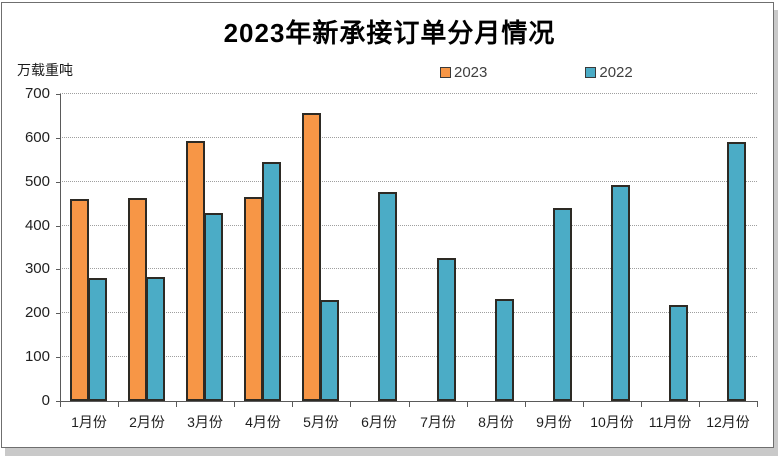 The height and width of the screenshot is (457, 779). Describe the element at coordinates (438, 422) in the screenshot. I see `x-tick-label-7: 7月份` at that location.